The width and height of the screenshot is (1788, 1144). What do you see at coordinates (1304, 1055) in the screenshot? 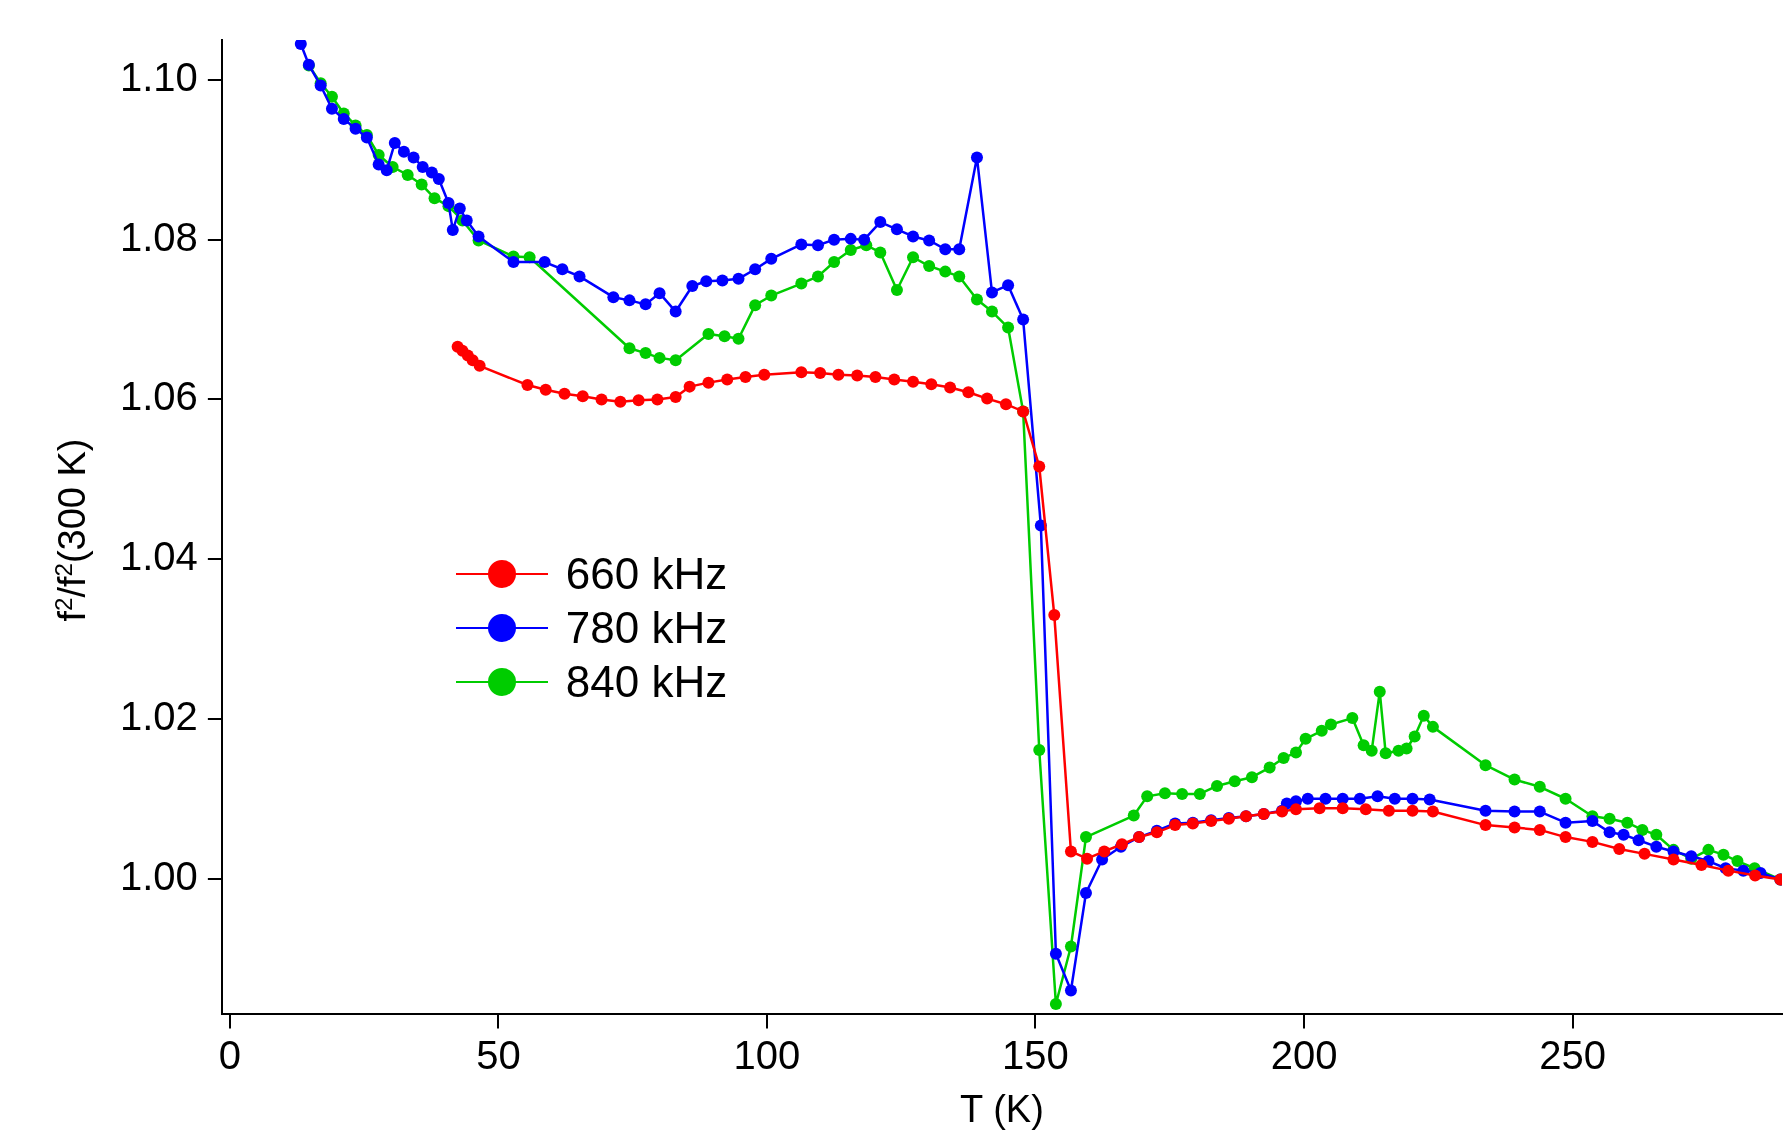
I see `x-tick-label: 200` at bounding box center [1304, 1055].